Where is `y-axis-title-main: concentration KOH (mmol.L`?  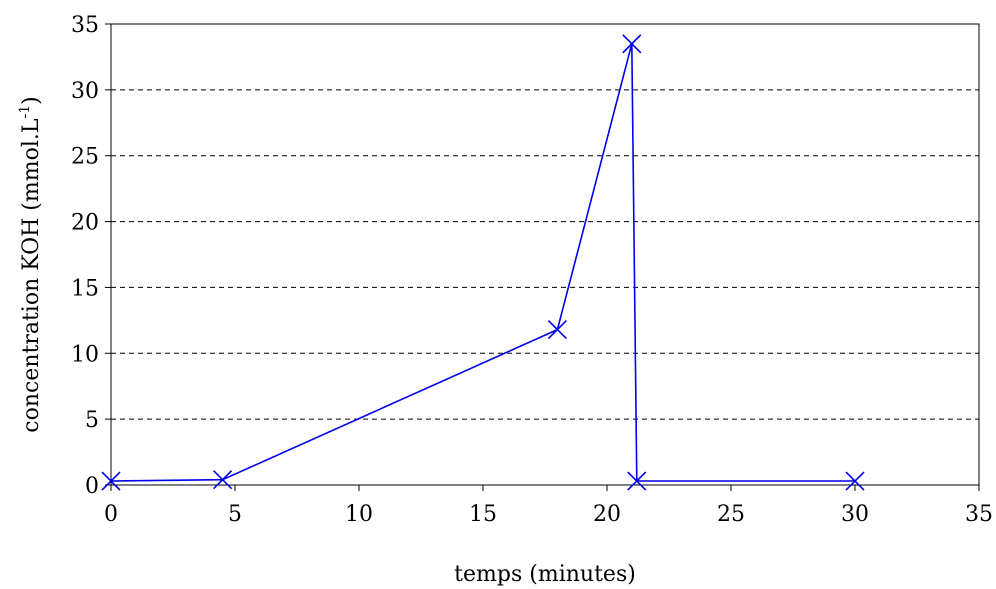
y-axis-title-main: concentration KOH (mmol.L is located at coordinates (31, 275).